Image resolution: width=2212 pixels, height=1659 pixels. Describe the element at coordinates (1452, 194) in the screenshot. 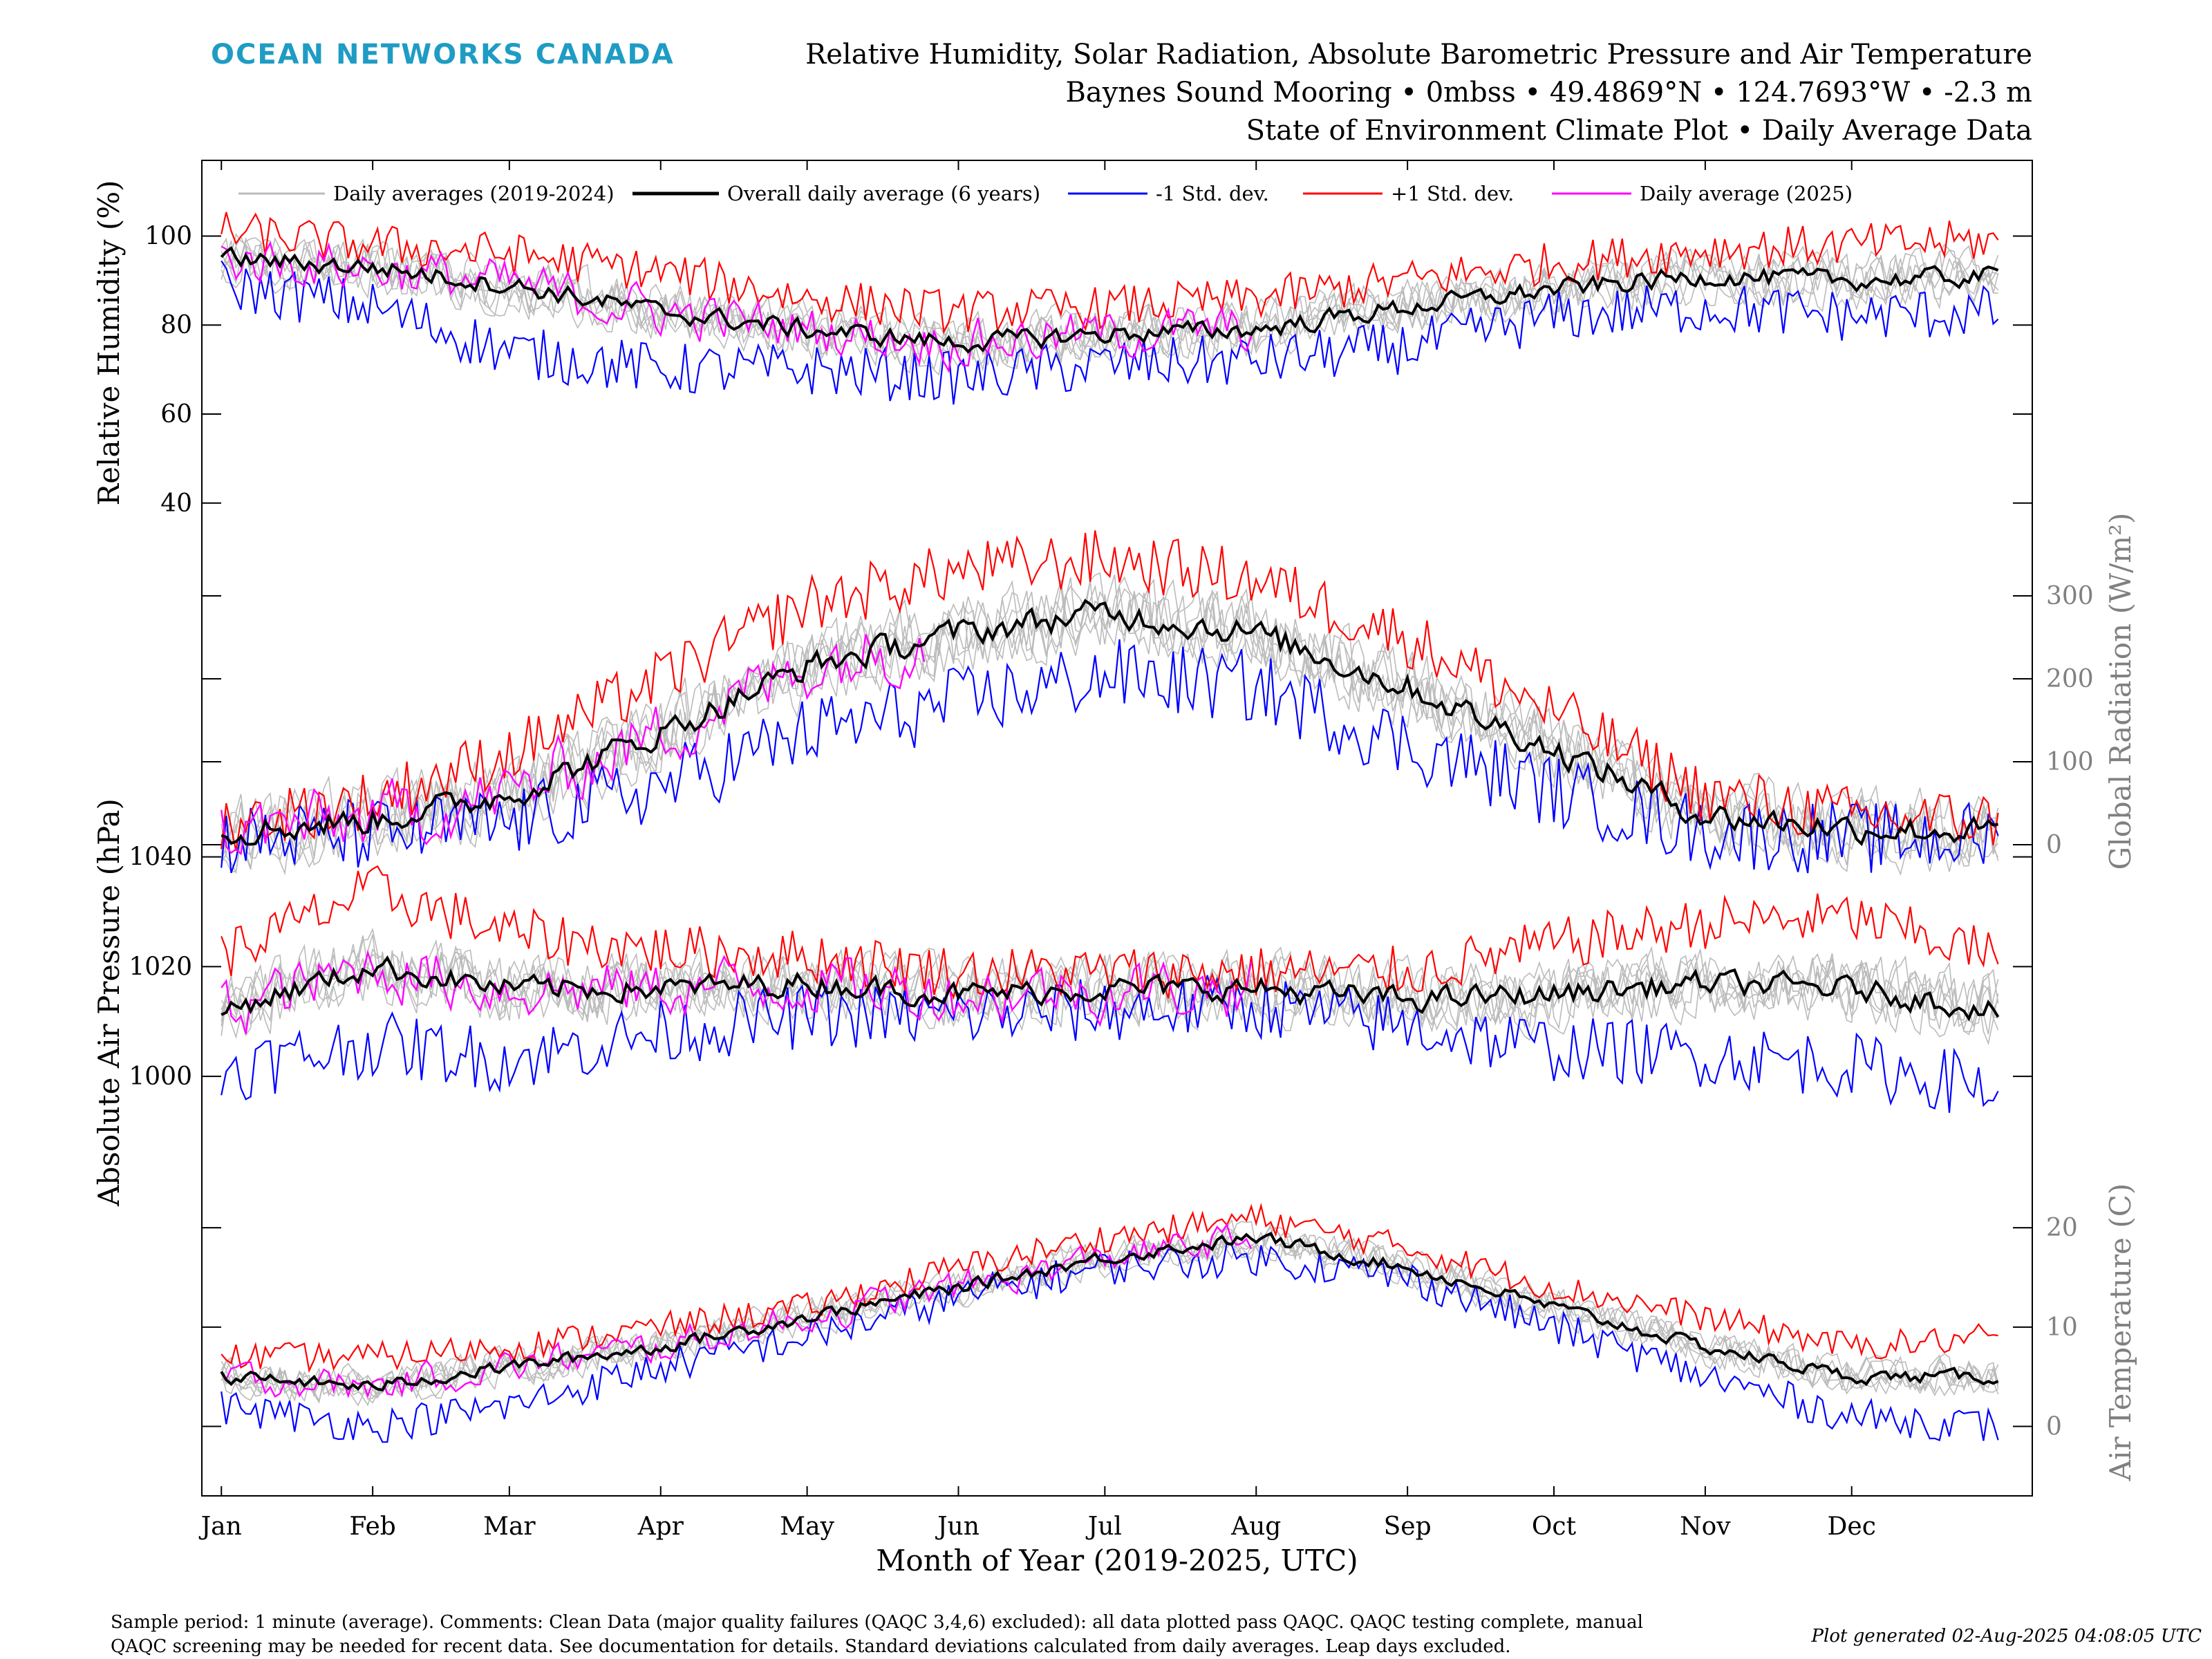

I see `legend-label-plus-sd: +1 Std. dev.` at that location.